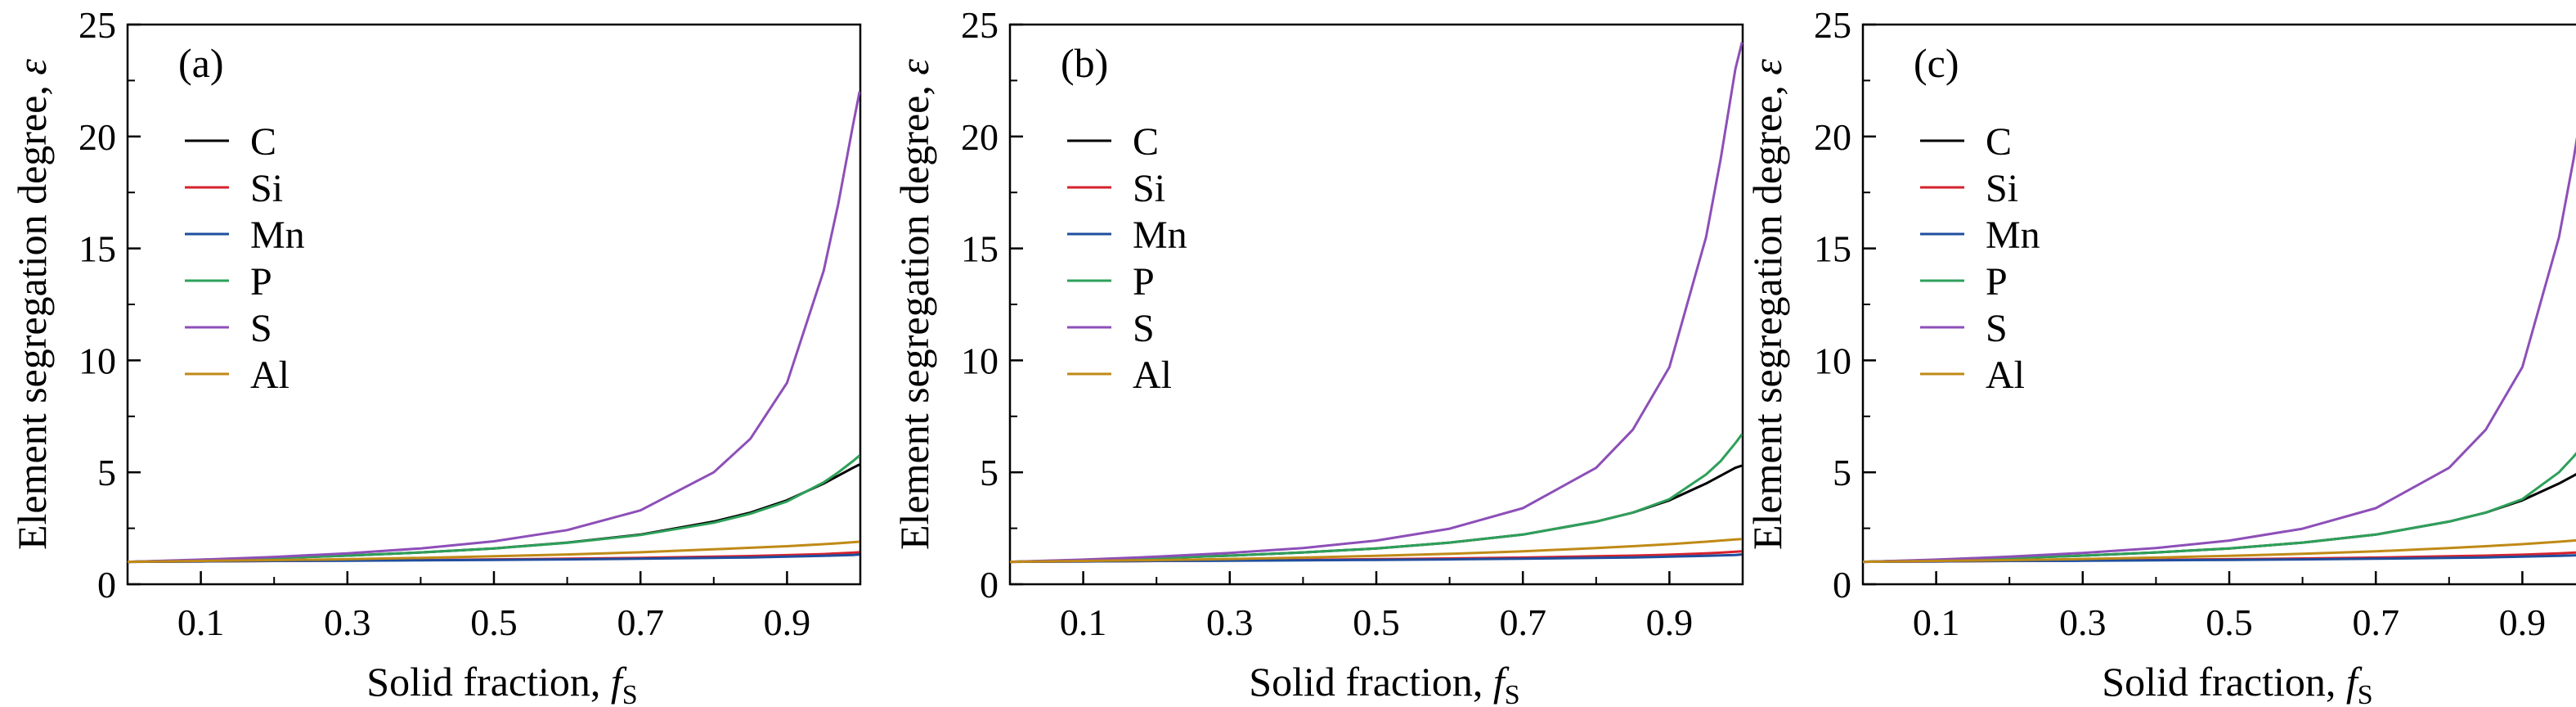 The height and width of the screenshot is (707, 2576). Describe the element at coordinates (1084, 63) in the screenshot. I see `panel-label: (b)` at that location.